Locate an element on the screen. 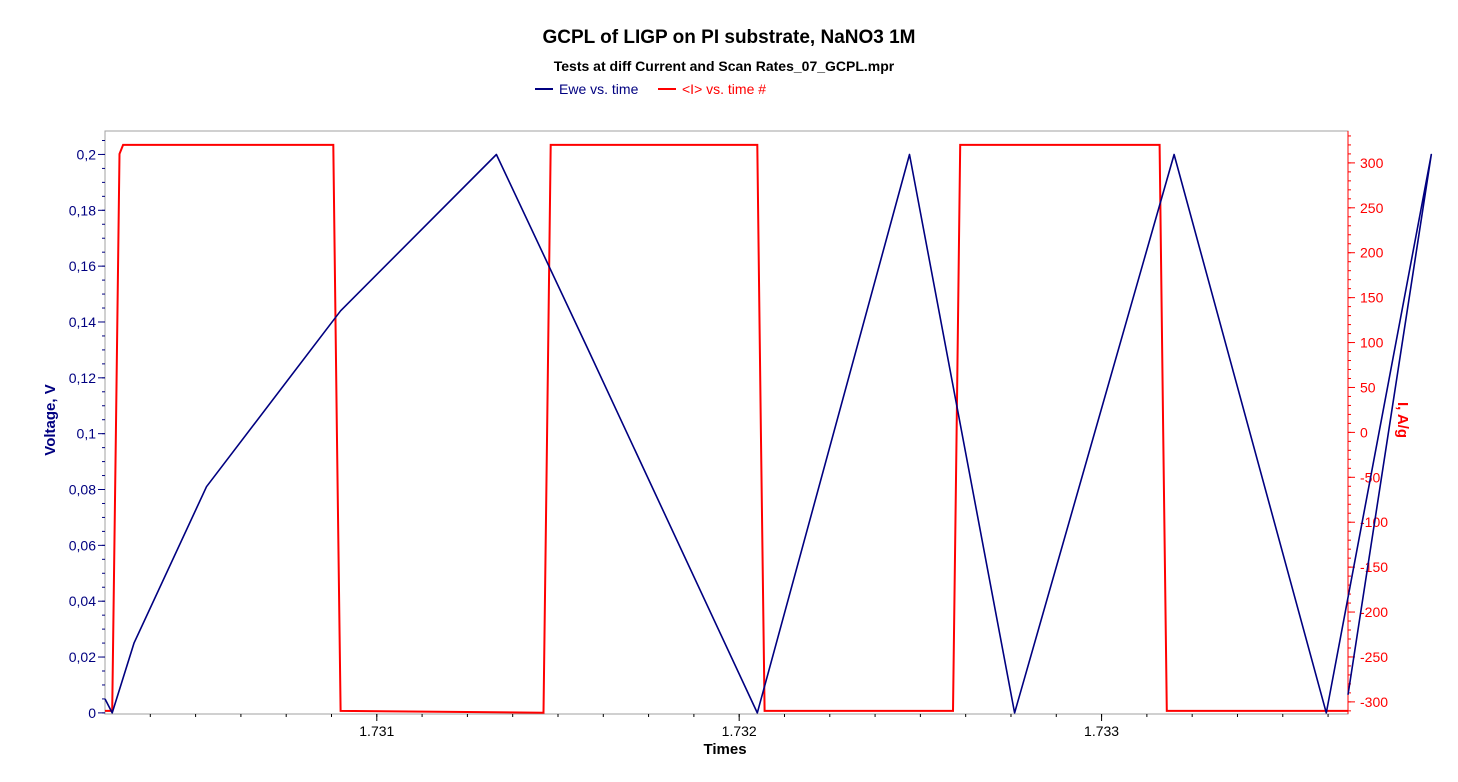  y2-tick-label-0: -300 is located at coordinates (1374, 702).